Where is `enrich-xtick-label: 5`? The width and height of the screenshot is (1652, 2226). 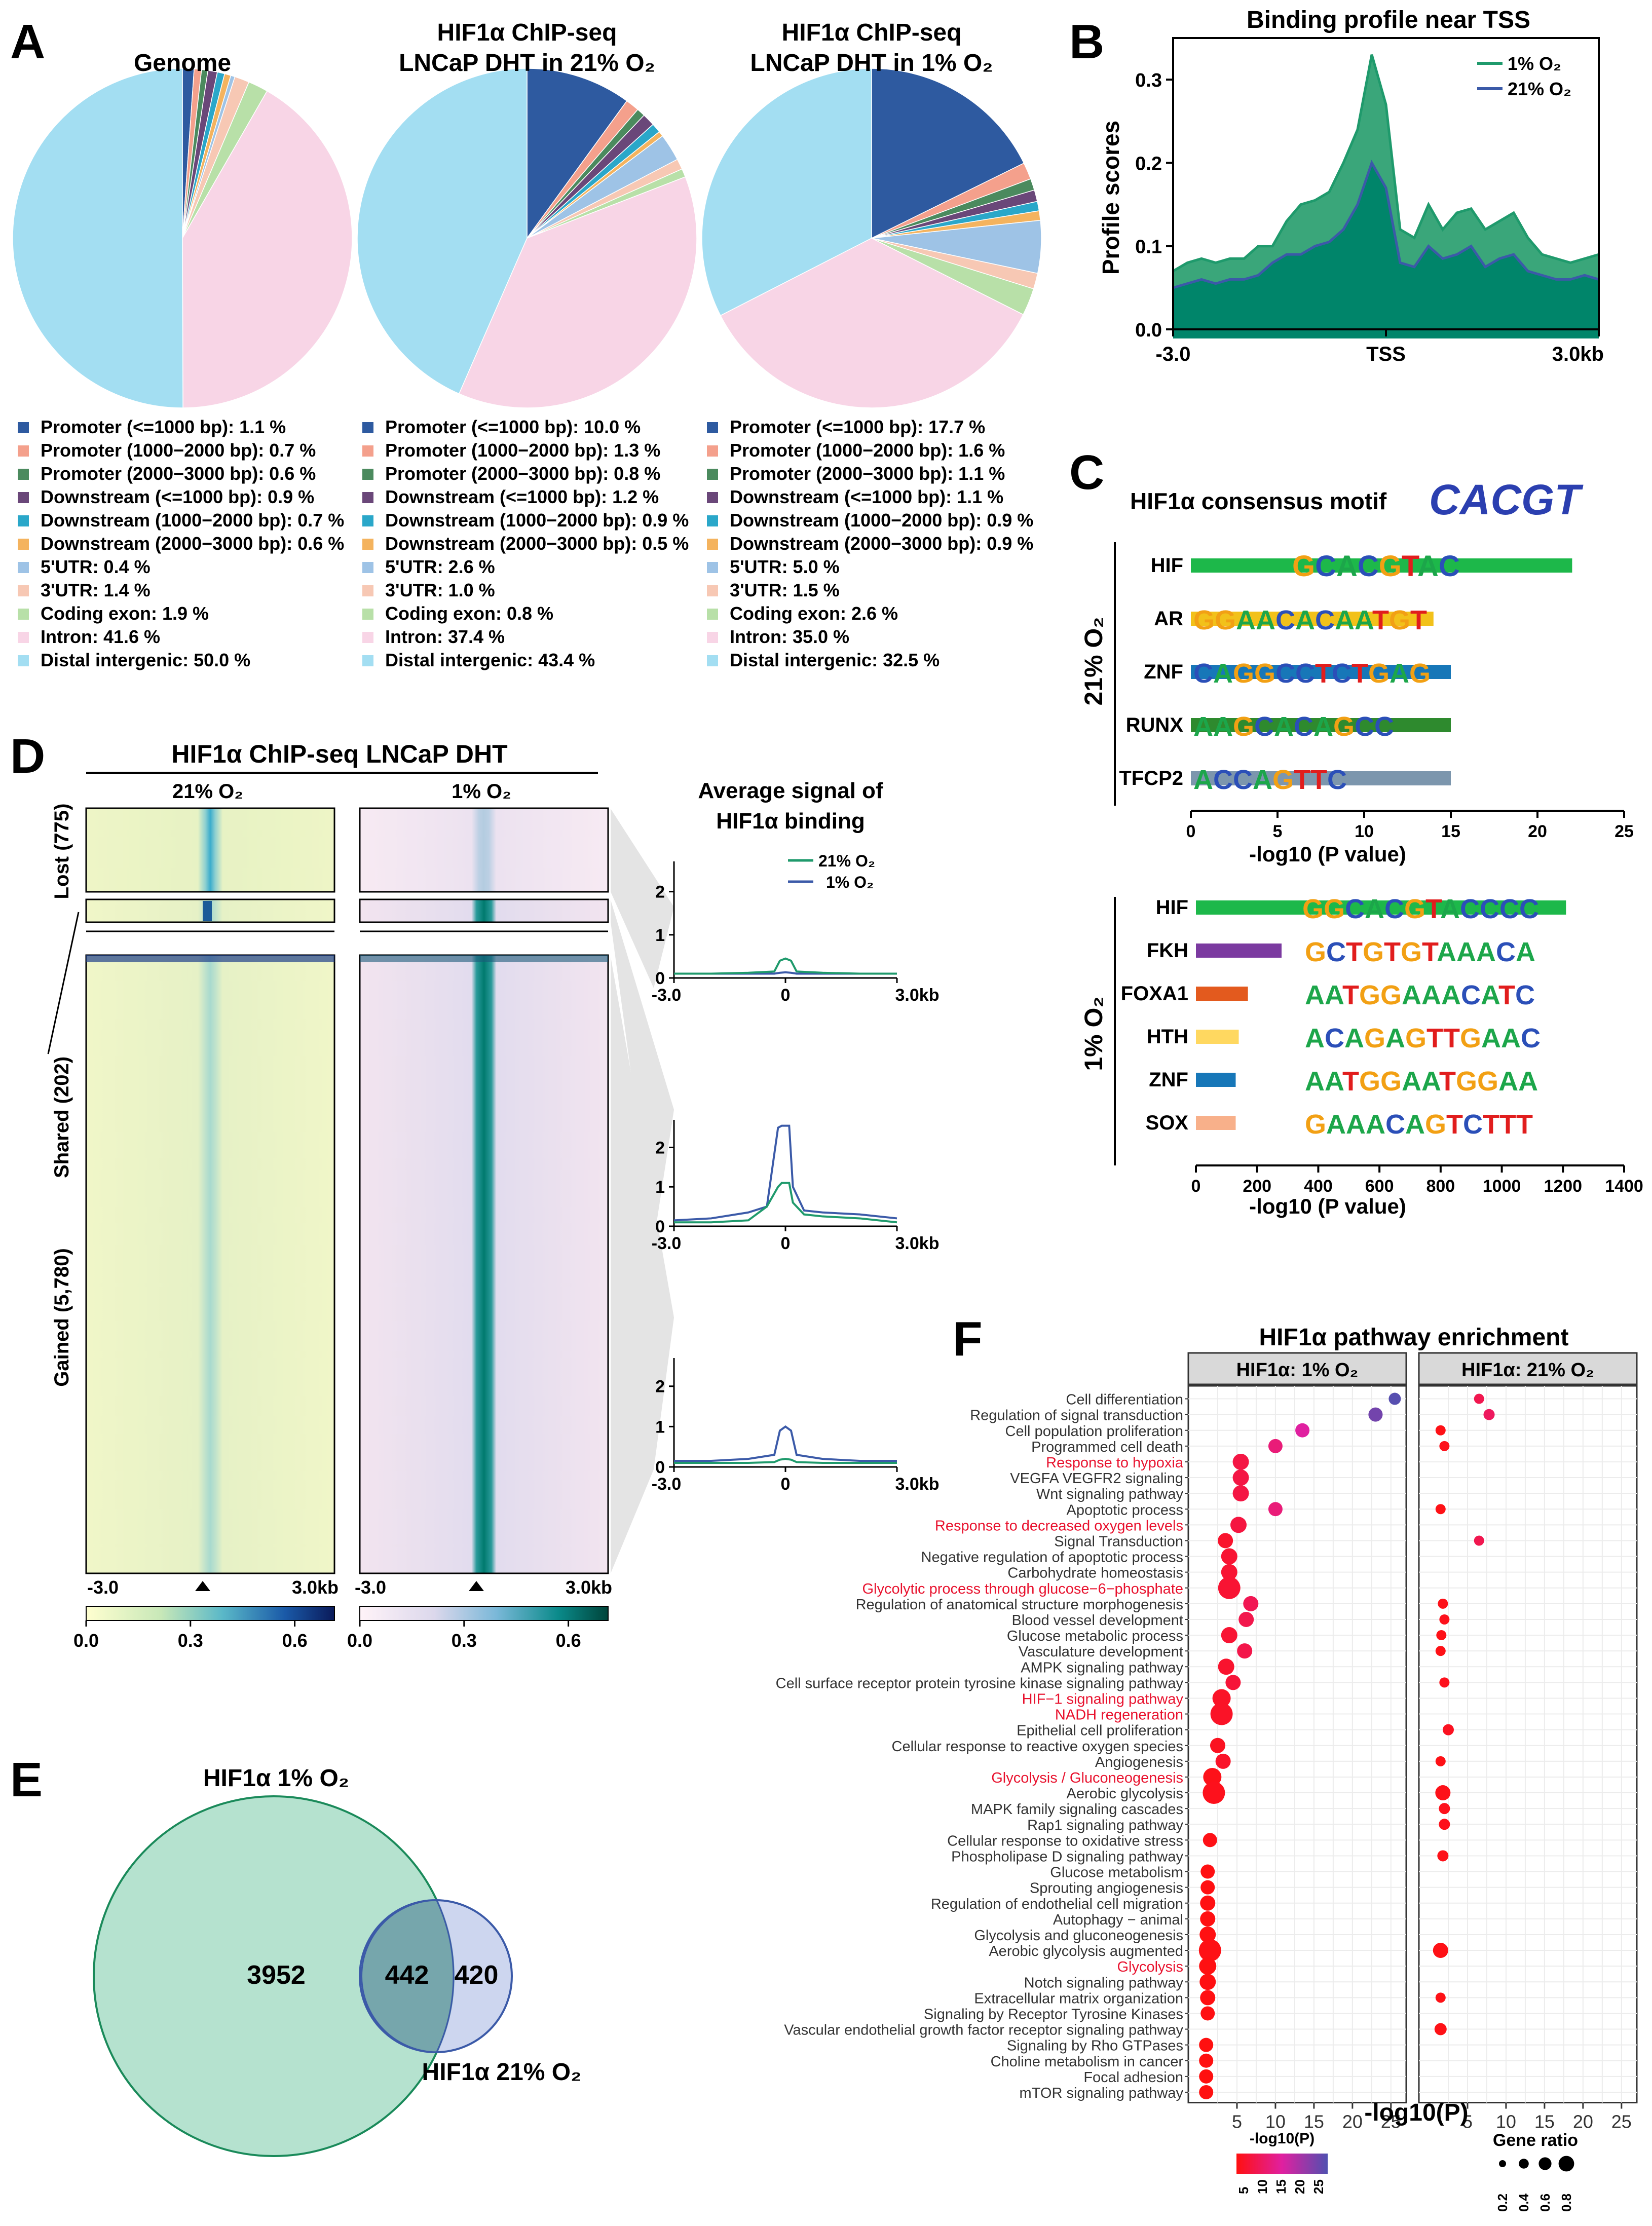
enrich-xtick-label: 5 is located at coordinates (1467, 2121).